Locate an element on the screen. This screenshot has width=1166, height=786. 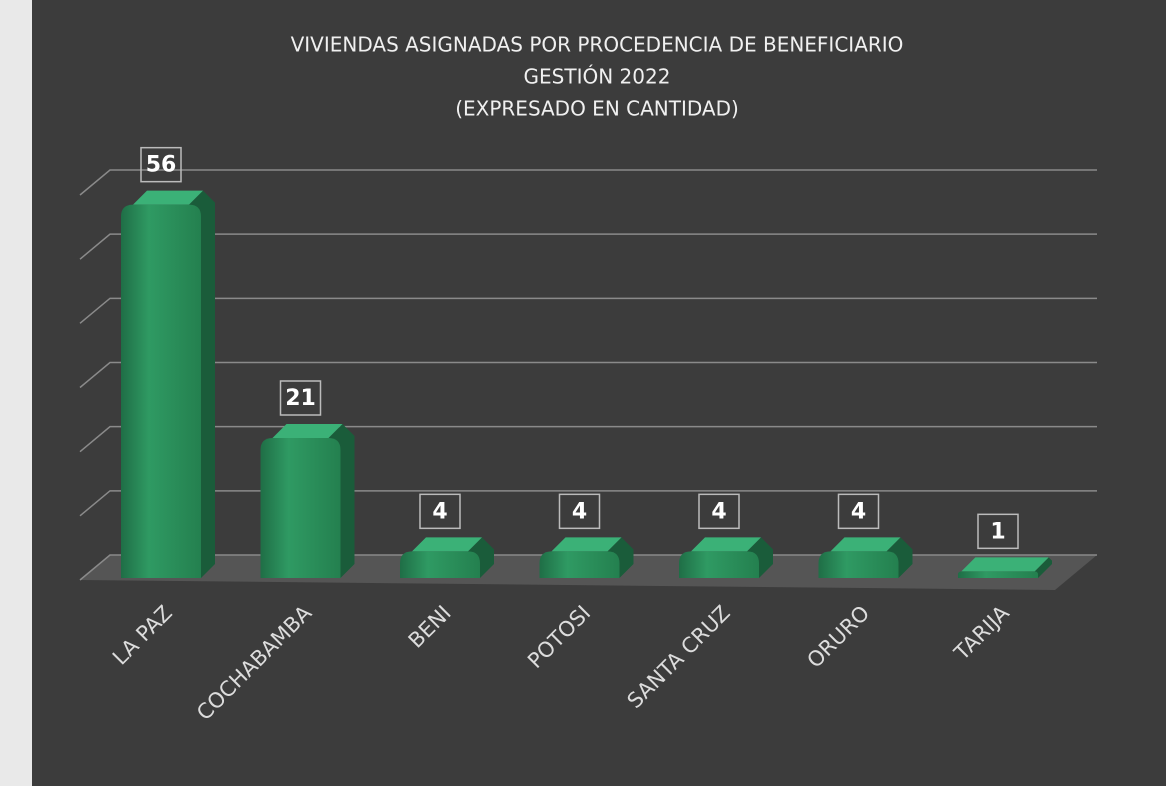
data-label: 56 is located at coordinates (161, 165).